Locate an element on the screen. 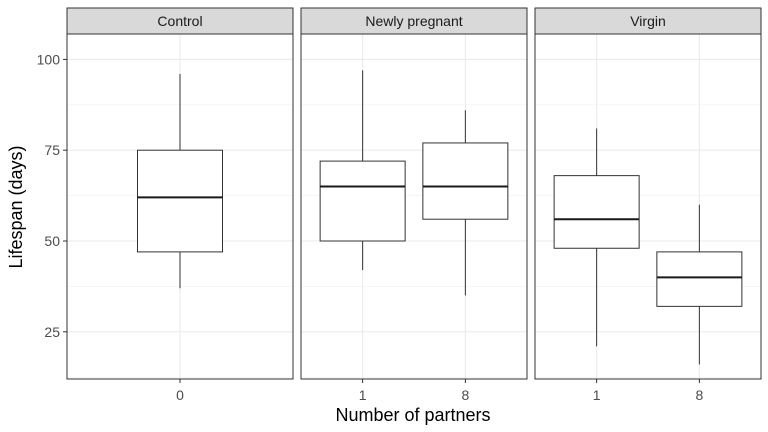  facet-strip-label: Newly pregnant is located at coordinates (413, 21).